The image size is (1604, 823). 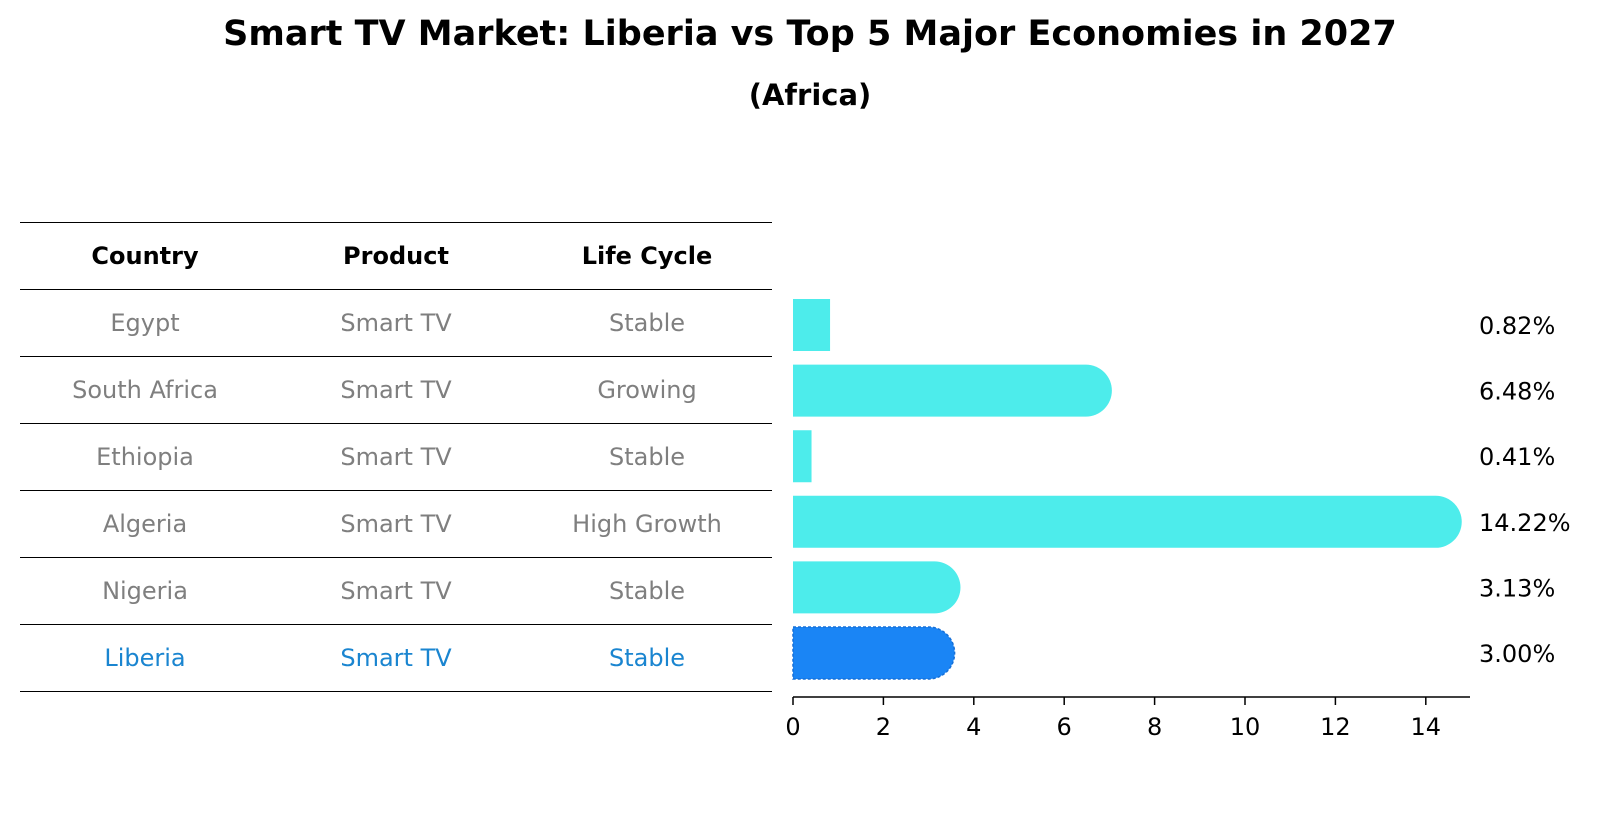 What do you see at coordinates (1525, 523) in the screenshot?
I see `value-label: 14.22%` at bounding box center [1525, 523].